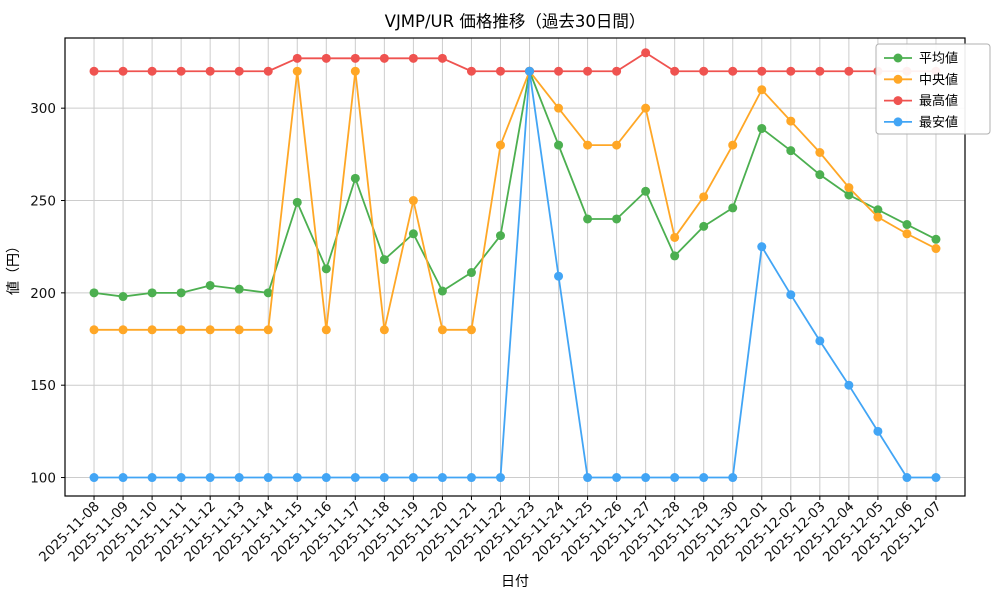  Describe the element at coordinates (43, 109) in the screenshot. I see `y-tick-label: 300` at that location.